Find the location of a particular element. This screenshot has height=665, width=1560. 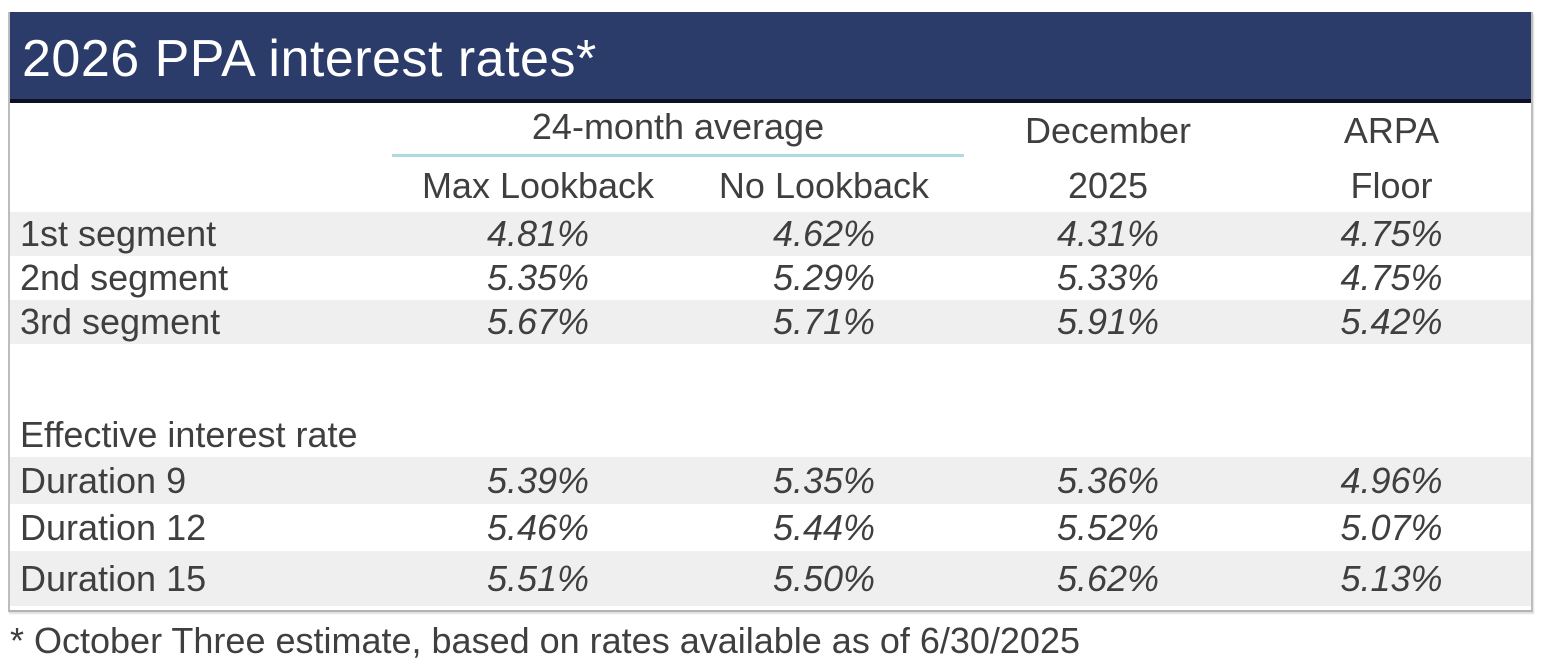

header-max-lookback: Max Lookback is located at coordinates (538, 185).